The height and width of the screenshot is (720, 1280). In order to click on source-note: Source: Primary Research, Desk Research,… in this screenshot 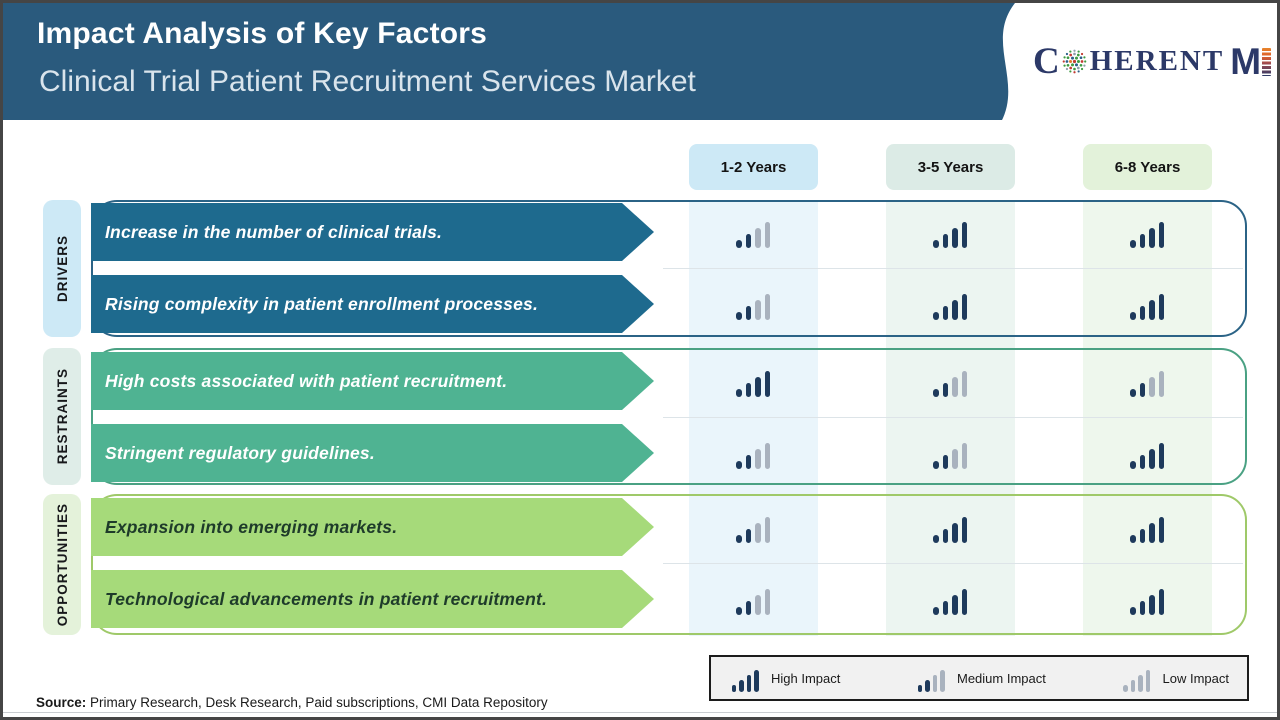, I will do `click(292, 702)`.